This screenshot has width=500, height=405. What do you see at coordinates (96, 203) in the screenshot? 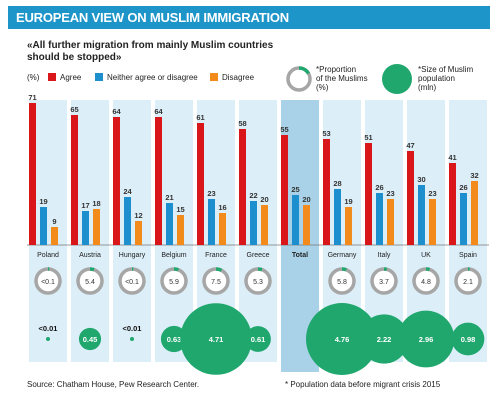
I see `bar-value-label: 18` at bounding box center [96, 203].